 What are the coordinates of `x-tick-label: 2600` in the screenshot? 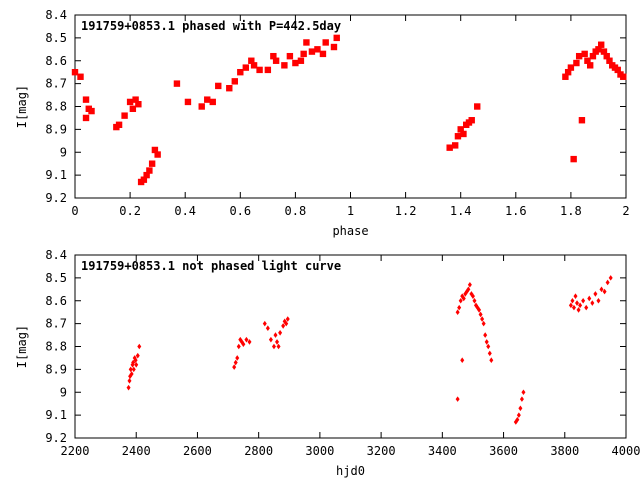 It's located at (197, 451).